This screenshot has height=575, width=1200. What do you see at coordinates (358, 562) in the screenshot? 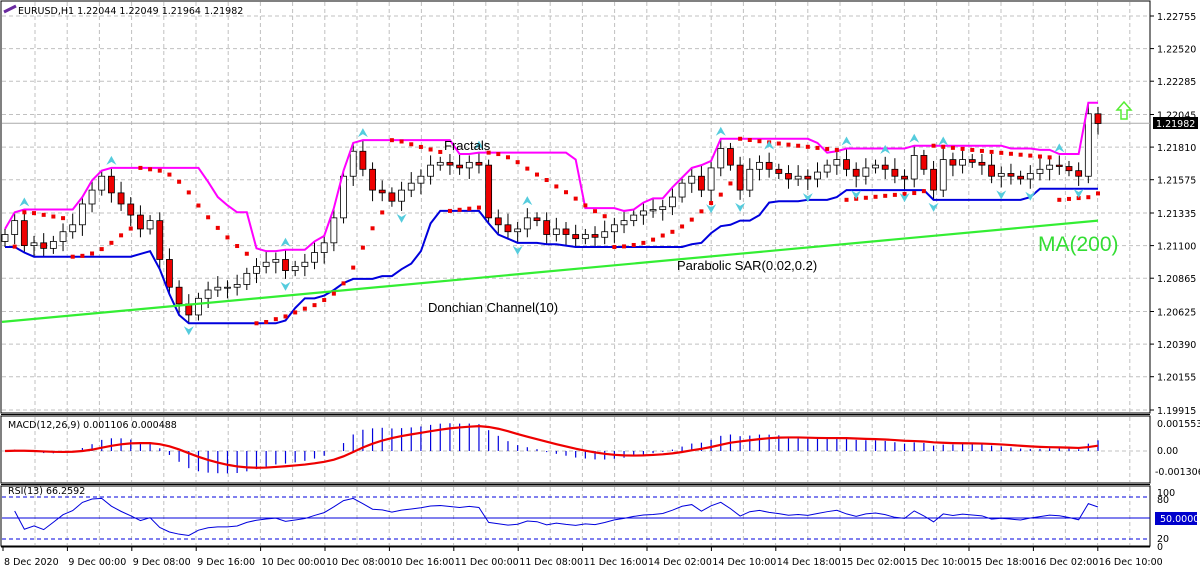
I see `time-label: 10 Dec 08:00` at bounding box center [358, 562].